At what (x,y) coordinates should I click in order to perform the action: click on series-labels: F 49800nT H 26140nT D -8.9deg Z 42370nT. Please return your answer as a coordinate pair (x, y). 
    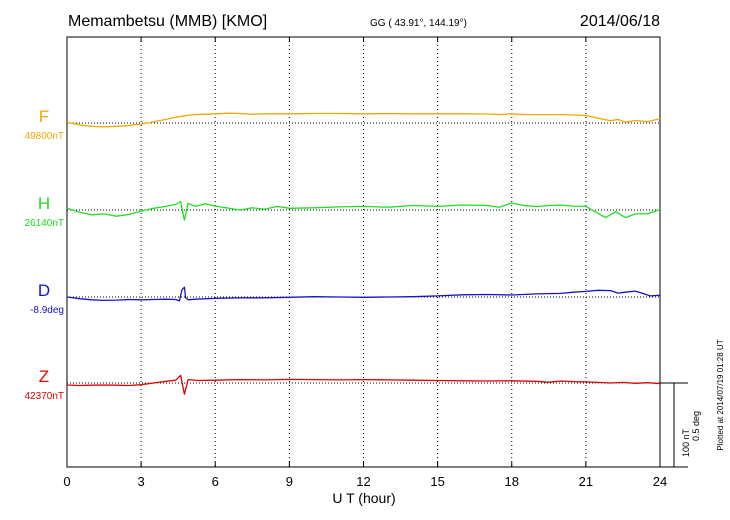
    Looking at the image, I should click on (44, 254).